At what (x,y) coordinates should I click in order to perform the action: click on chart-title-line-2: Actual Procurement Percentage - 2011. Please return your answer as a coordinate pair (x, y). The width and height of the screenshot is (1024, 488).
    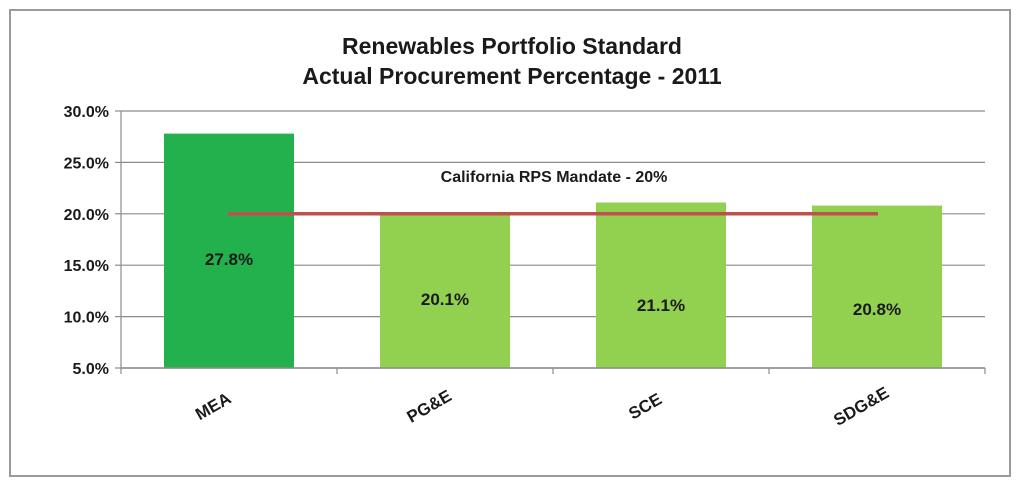
    Looking at the image, I should click on (512, 76).